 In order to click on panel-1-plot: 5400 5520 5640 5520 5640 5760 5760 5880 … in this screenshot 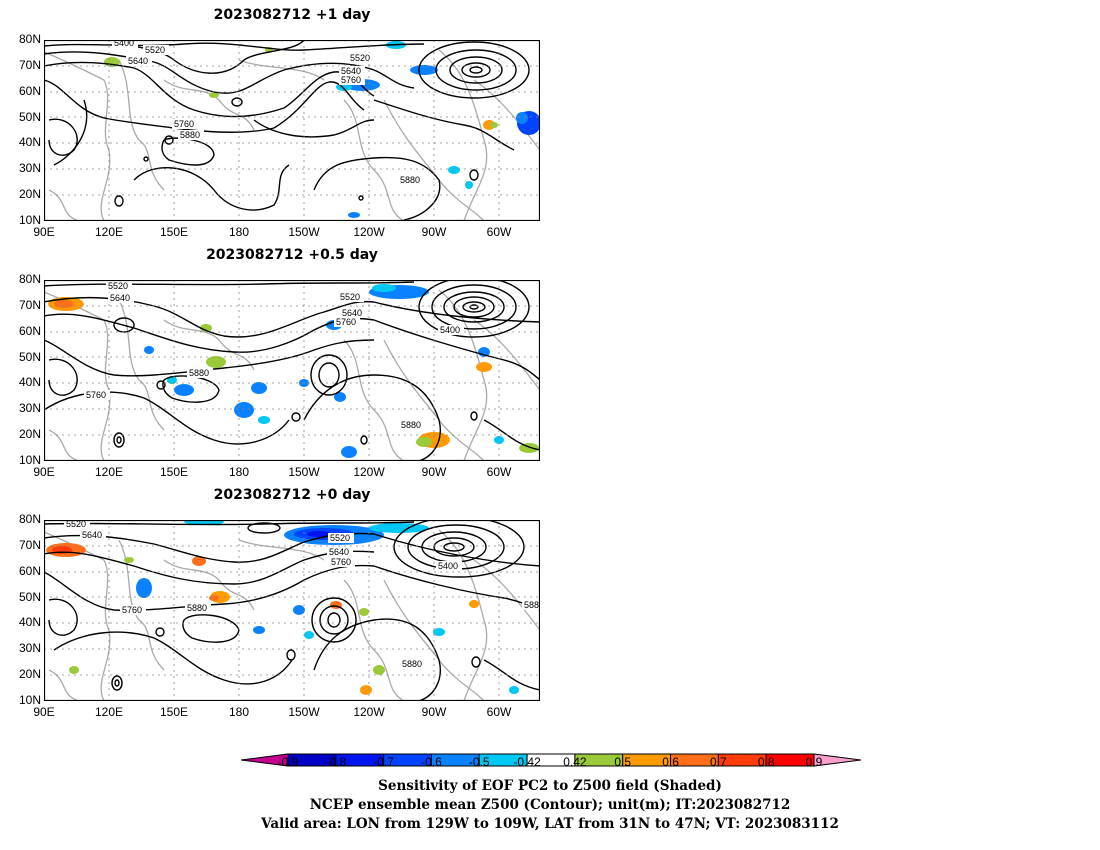, I will do `click(292, 130)`.